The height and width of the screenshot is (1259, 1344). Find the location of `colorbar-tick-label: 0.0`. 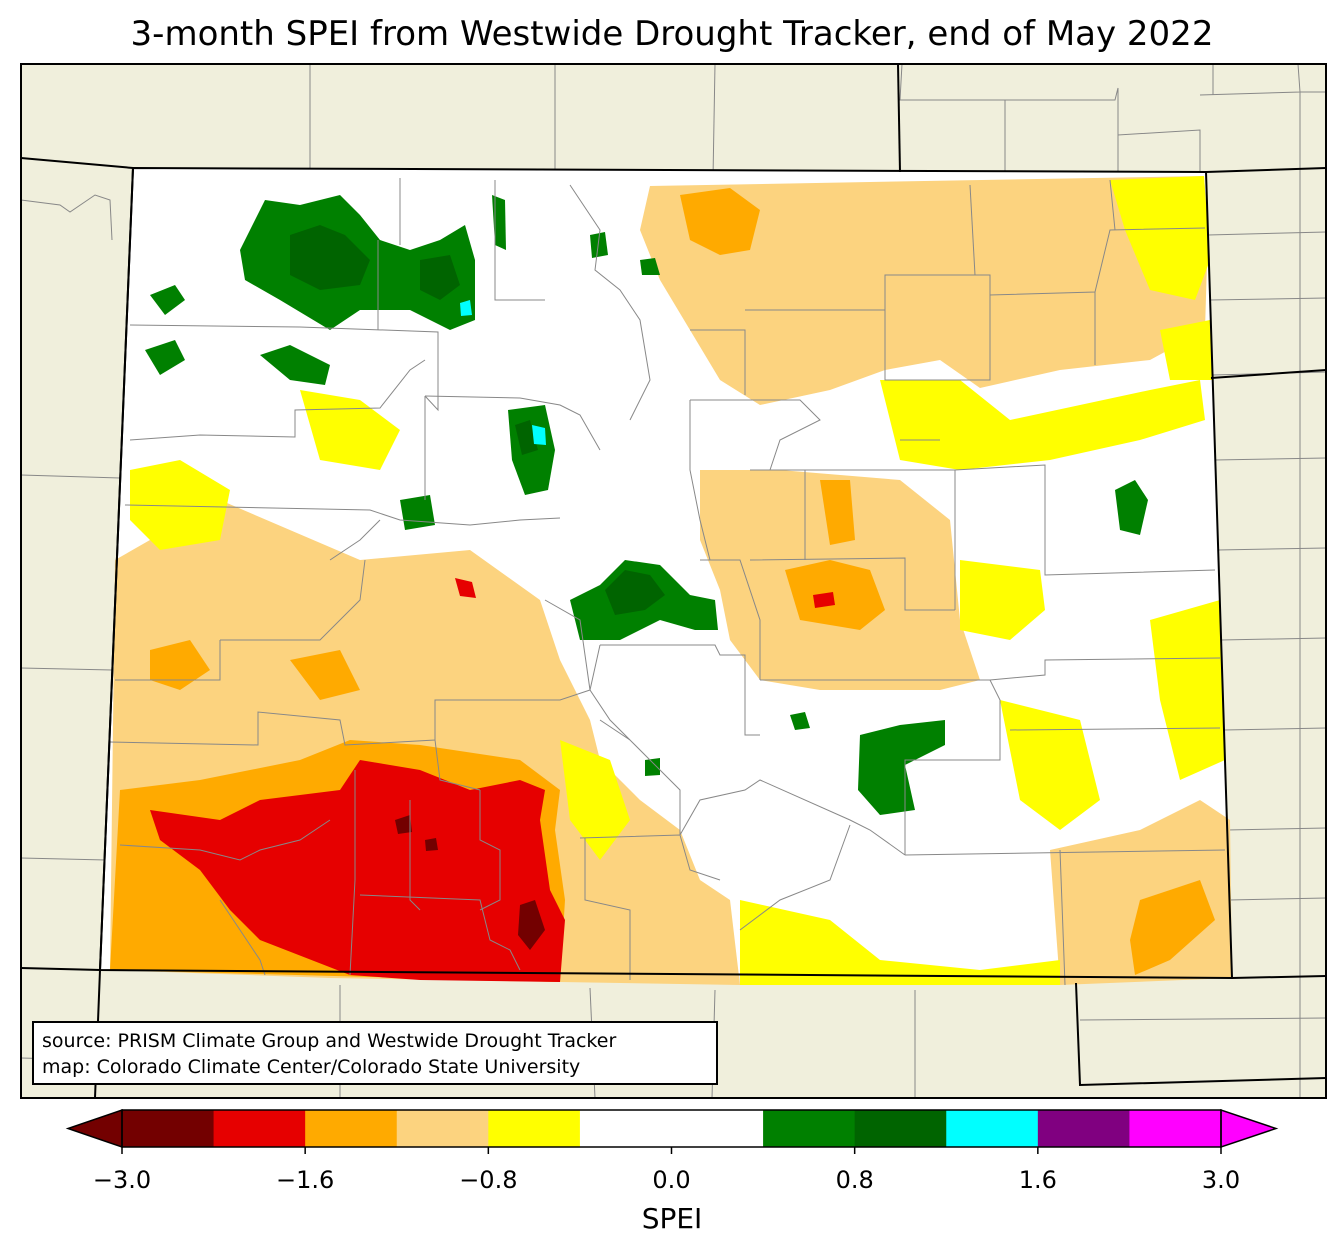

colorbar-tick-label: 0.0 is located at coordinates (671, 1180).